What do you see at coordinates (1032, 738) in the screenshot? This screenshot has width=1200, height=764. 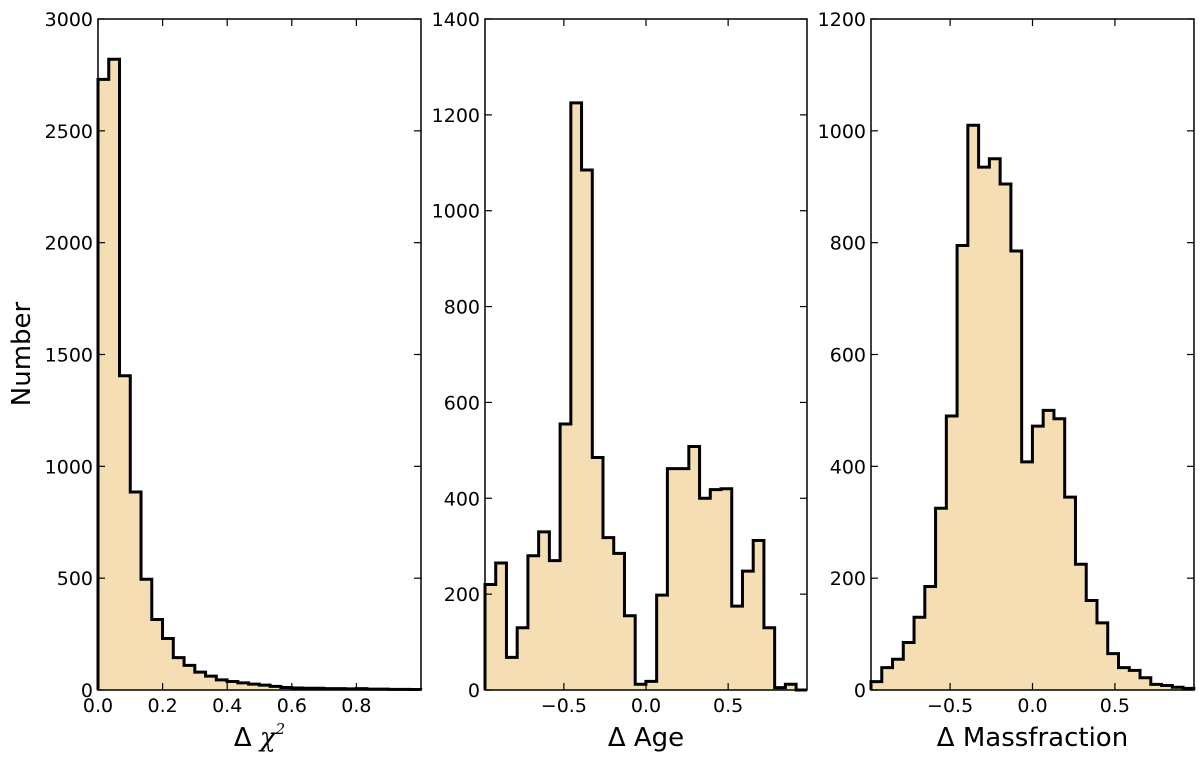 I see `x-axis-title: Δ Massfraction` at bounding box center [1032, 738].